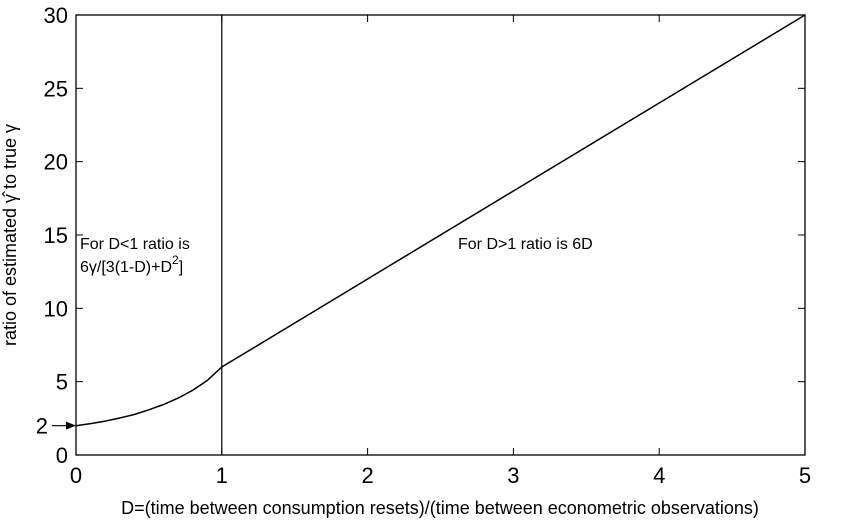  Describe the element at coordinates (62, 455) in the screenshot. I see `y-tick-label: 0` at that location.